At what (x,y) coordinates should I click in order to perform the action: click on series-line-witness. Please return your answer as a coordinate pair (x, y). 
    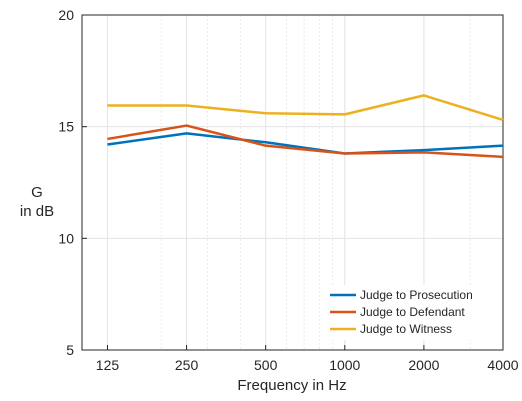
    Looking at the image, I should click on (305, 108).